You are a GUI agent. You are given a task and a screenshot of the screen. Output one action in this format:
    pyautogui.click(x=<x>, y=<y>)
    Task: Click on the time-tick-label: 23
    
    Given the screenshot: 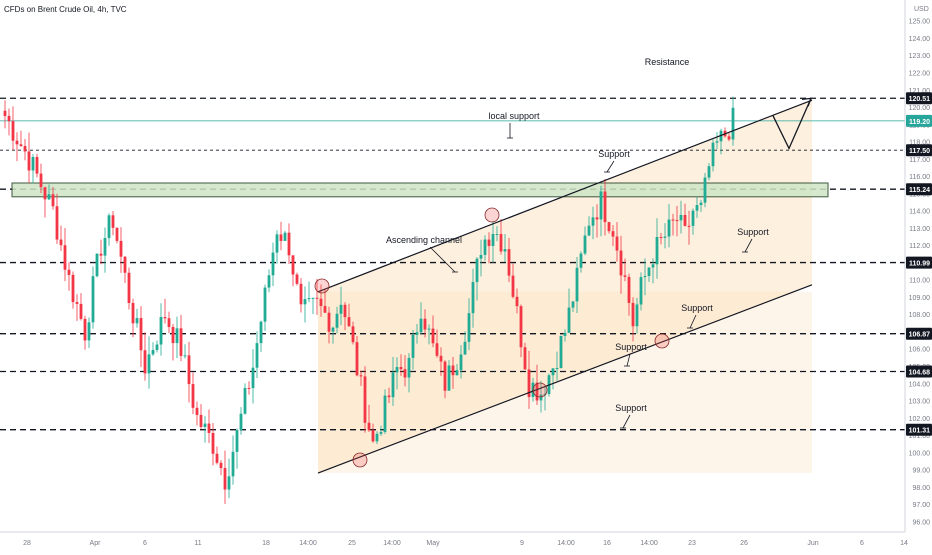 What is the action you would take?
    pyautogui.click(x=692, y=543)
    